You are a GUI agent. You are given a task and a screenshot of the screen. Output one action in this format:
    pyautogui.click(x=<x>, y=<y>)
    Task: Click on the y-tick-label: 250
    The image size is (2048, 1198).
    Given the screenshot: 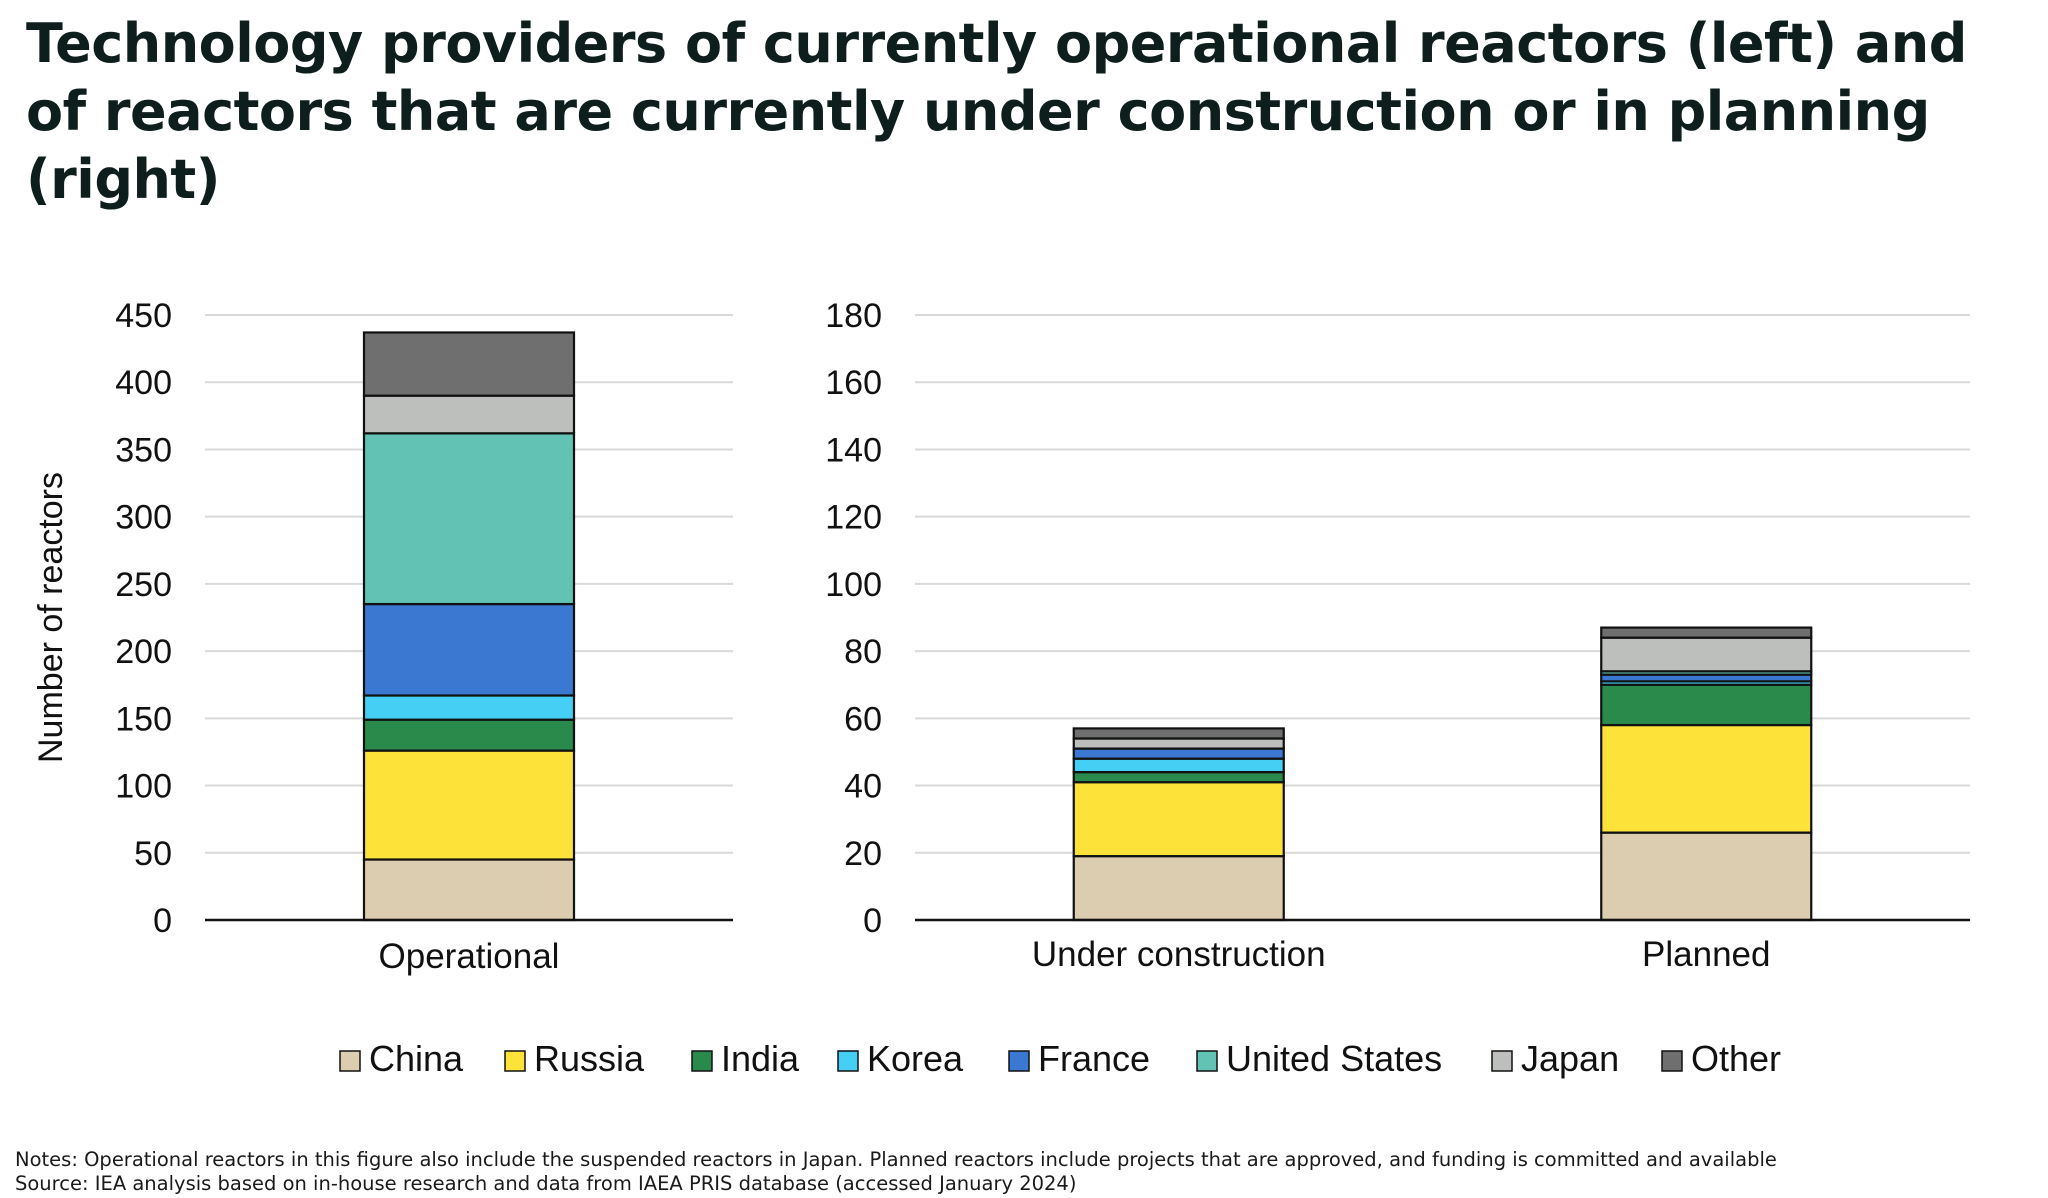 What is the action you would take?
    pyautogui.click(x=143, y=585)
    